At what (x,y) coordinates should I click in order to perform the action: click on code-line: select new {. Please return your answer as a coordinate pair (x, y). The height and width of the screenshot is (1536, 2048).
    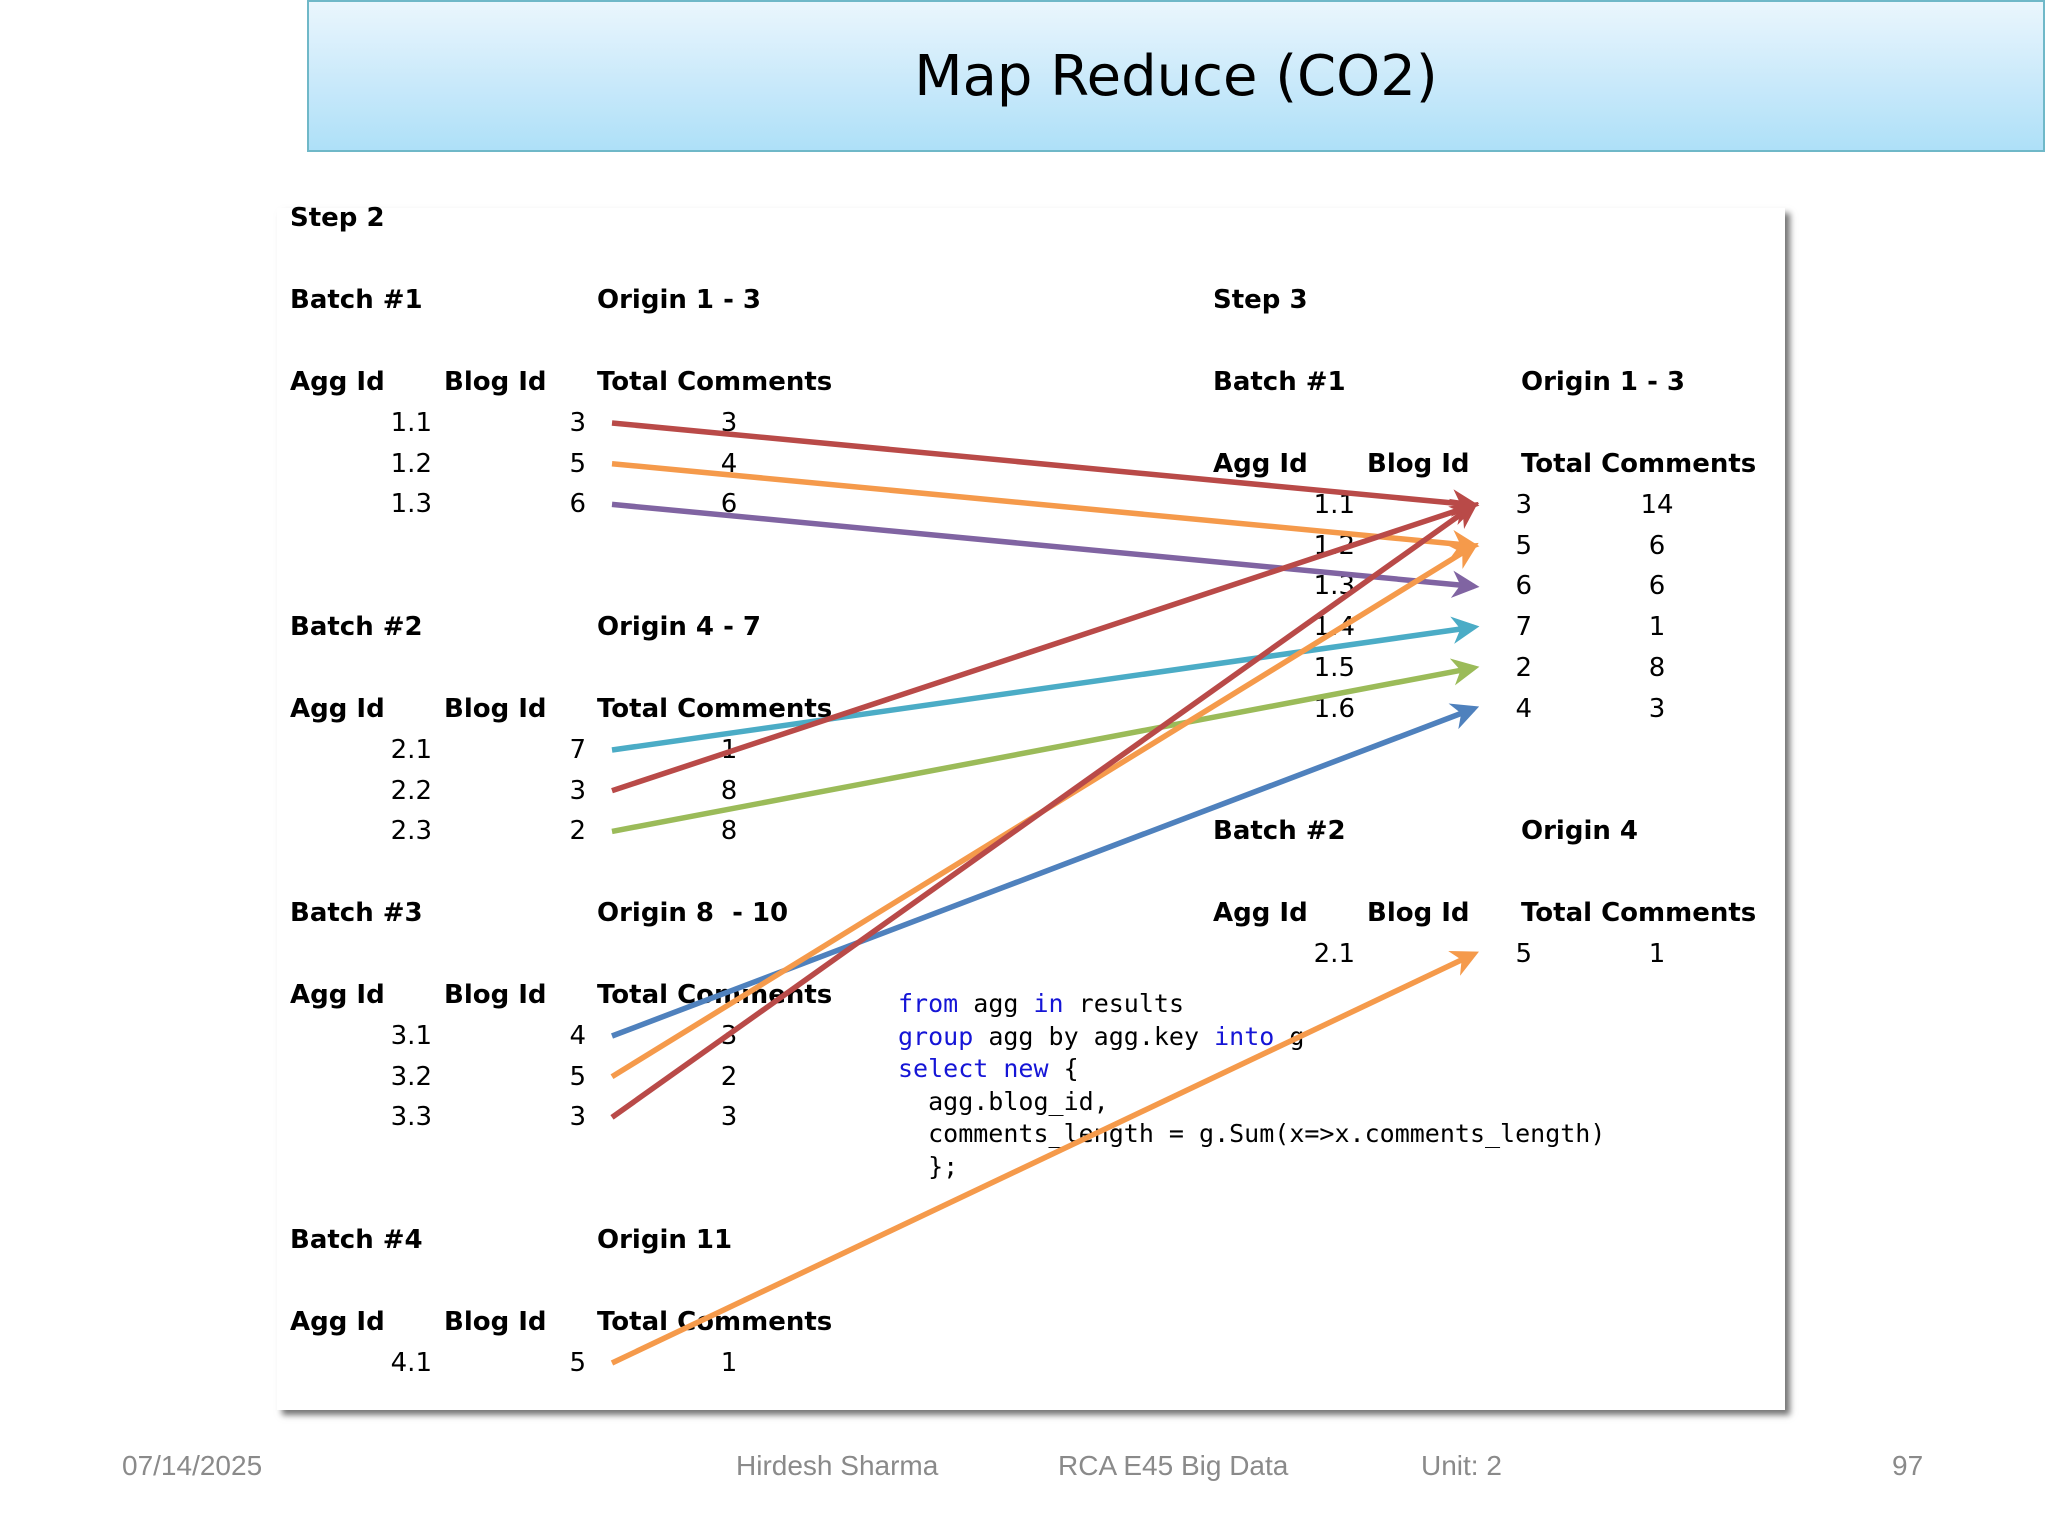
    Looking at the image, I should click on (1251, 1069).